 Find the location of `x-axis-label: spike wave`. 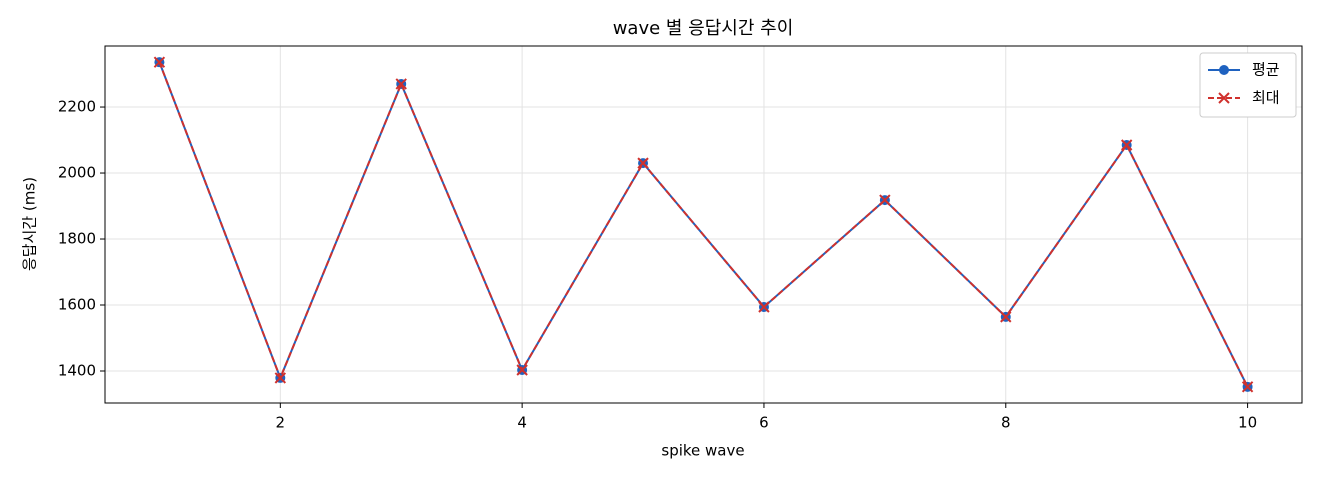

x-axis-label: spike wave is located at coordinates (702, 451).